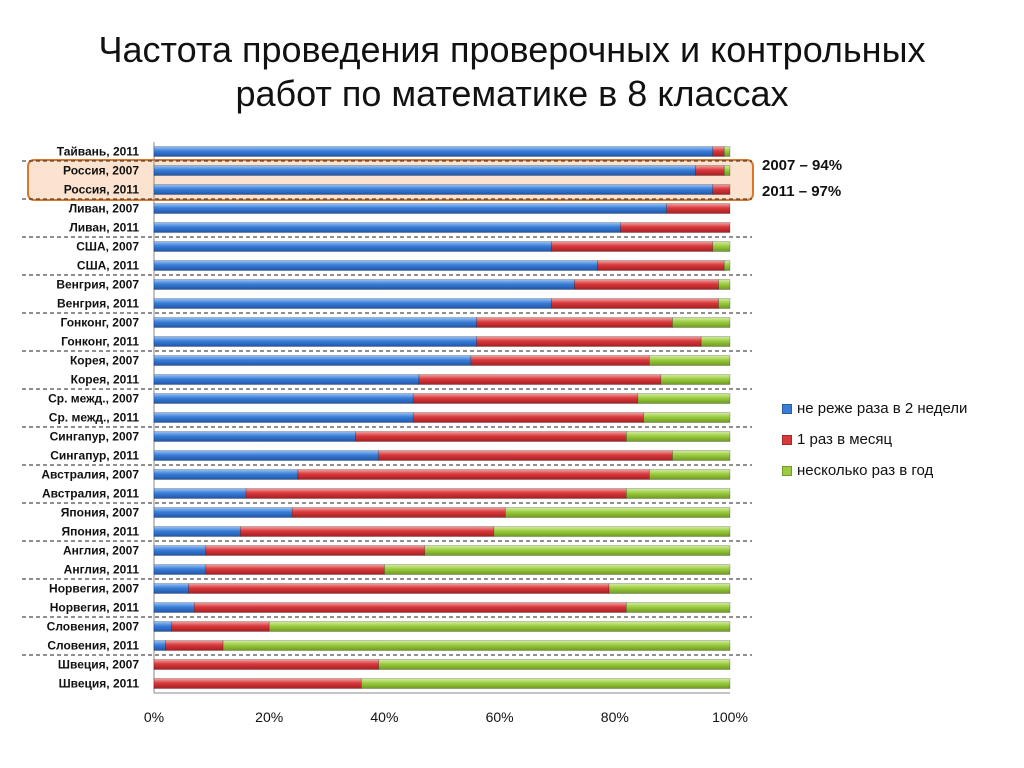 The width and height of the screenshot is (1024, 768). Describe the element at coordinates (802, 165) in the screenshot. I see `note-2007: 2007 – 94%` at that location.